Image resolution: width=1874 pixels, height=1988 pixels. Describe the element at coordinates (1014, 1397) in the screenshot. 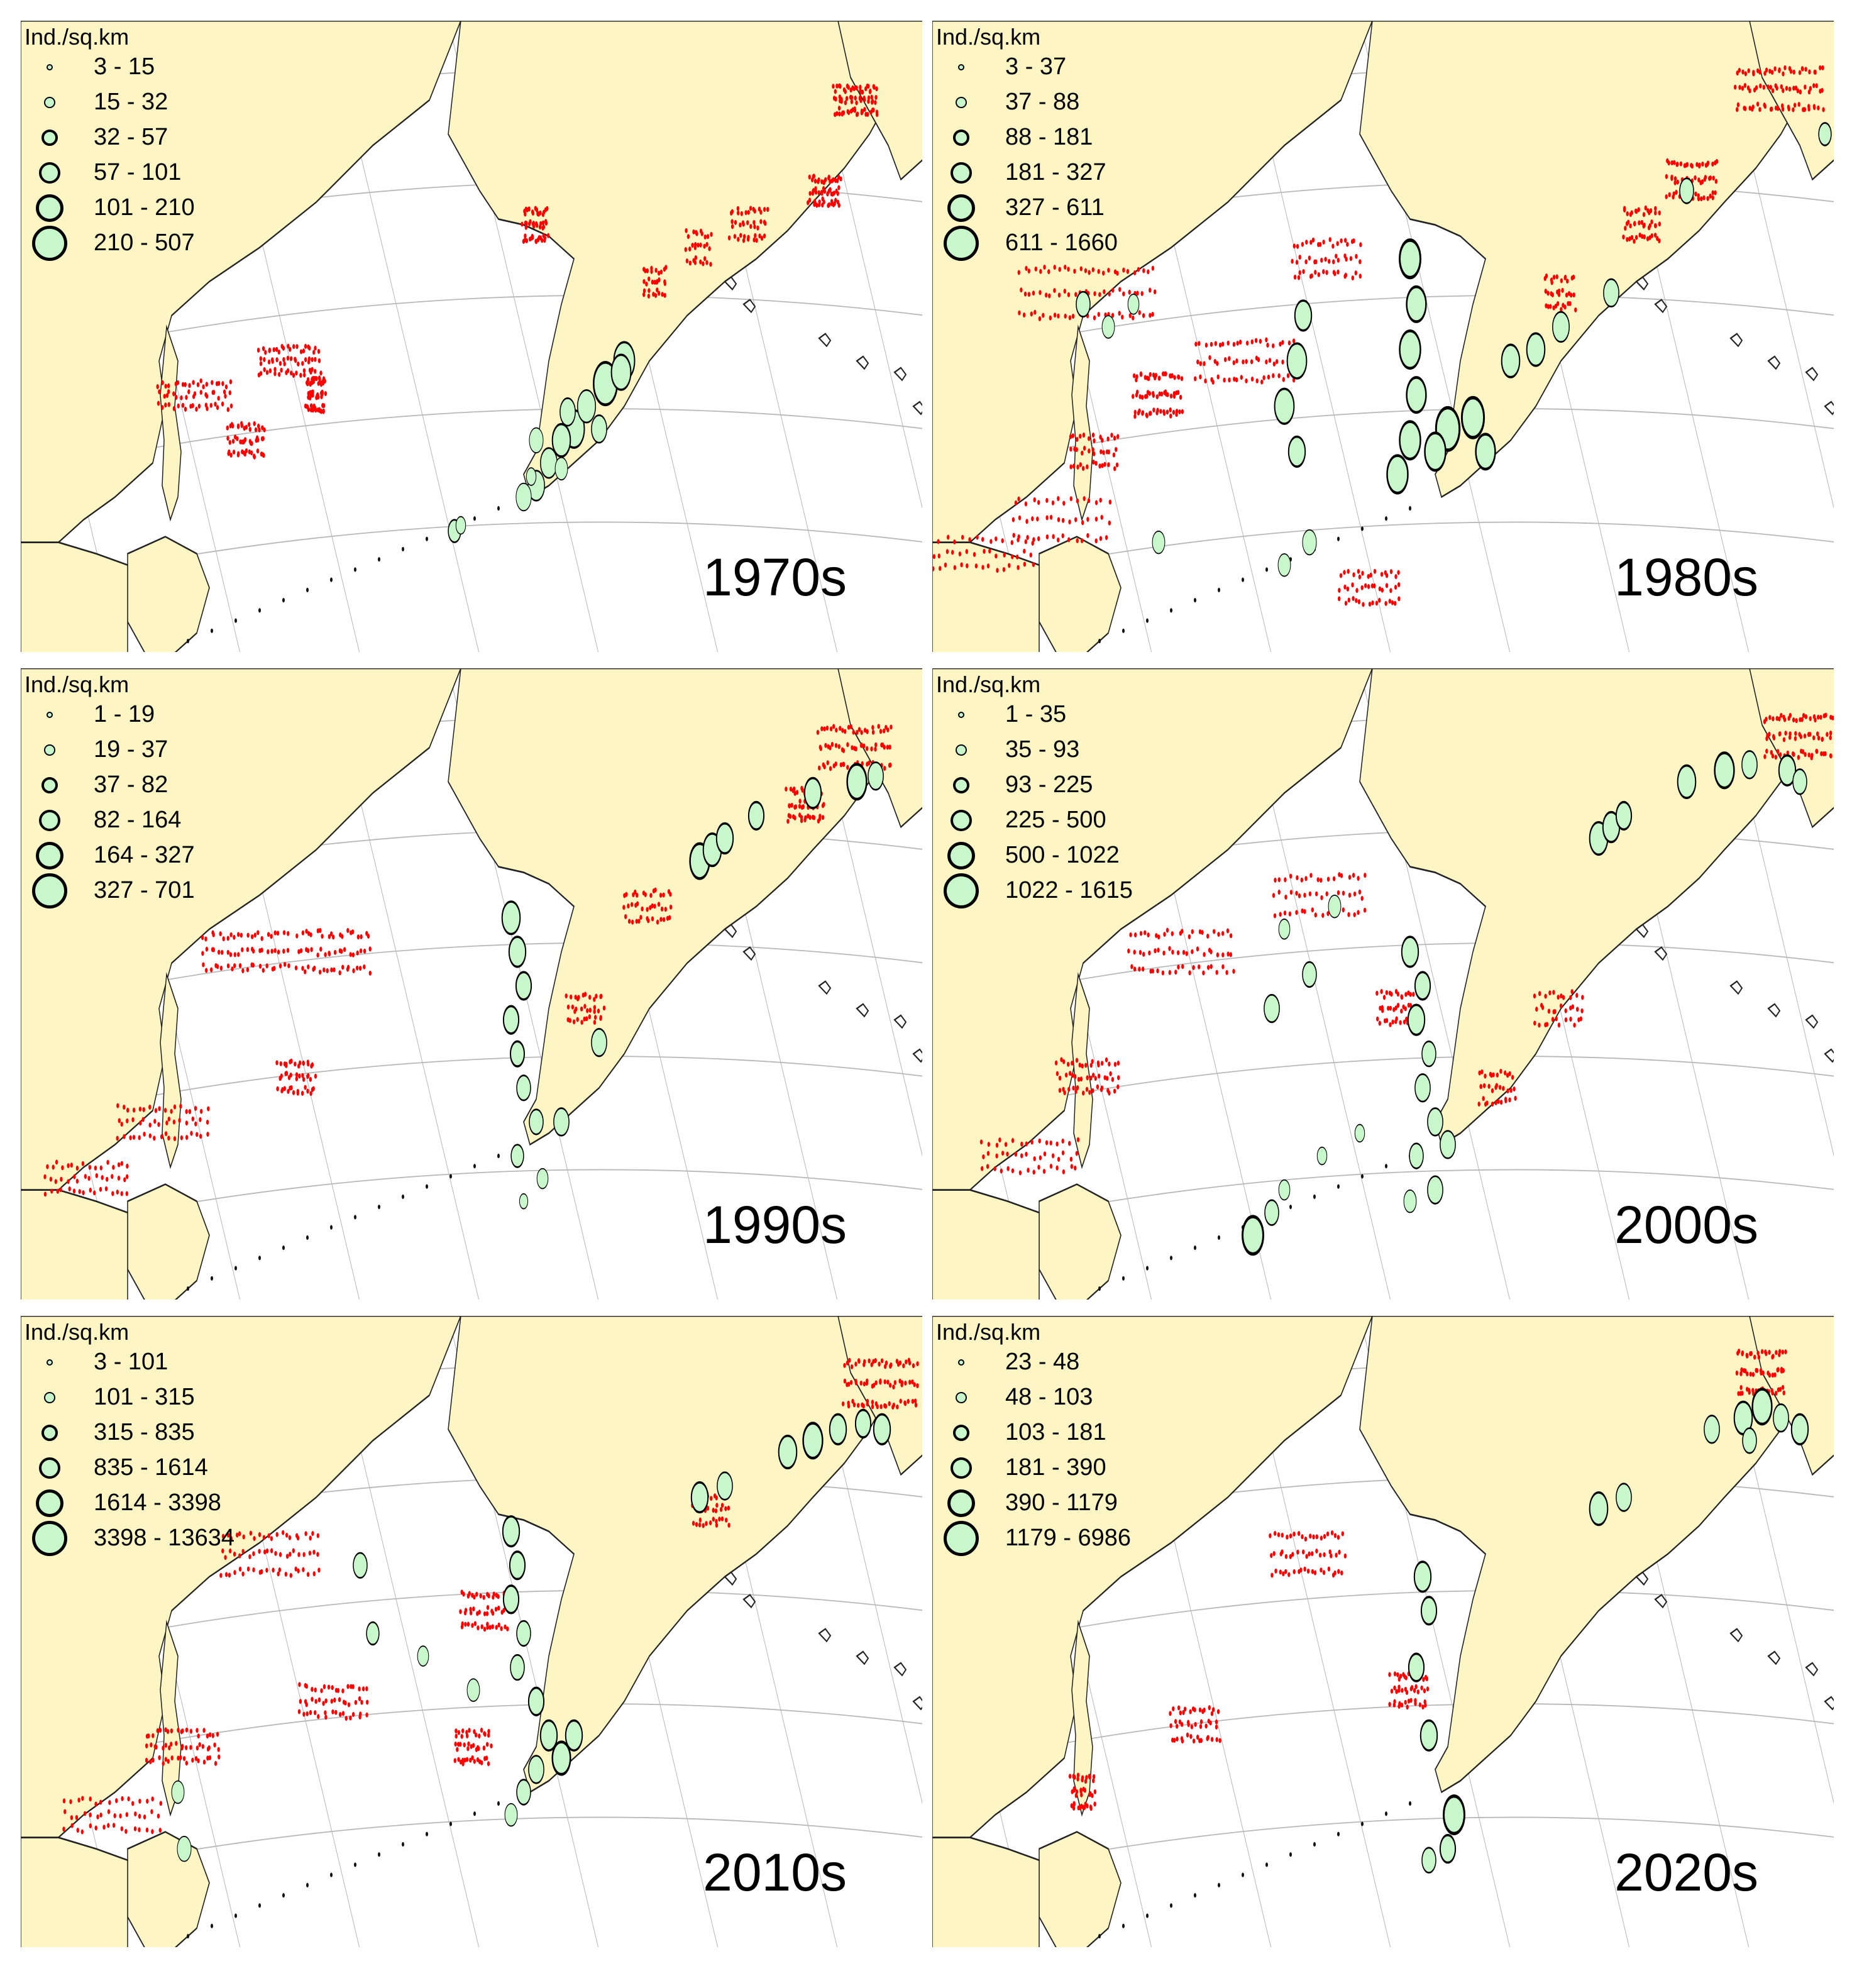

I see `legend-row: 48 - 103` at that location.